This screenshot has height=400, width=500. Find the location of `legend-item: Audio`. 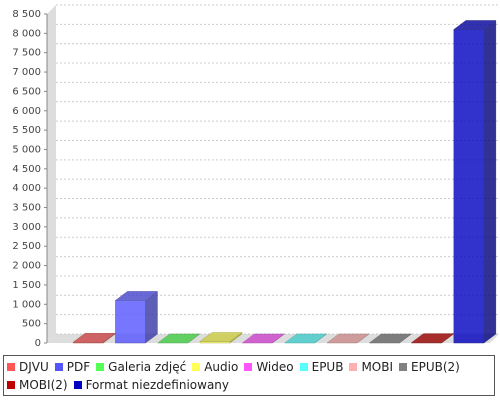

legend-item: Audio is located at coordinates (215, 367).